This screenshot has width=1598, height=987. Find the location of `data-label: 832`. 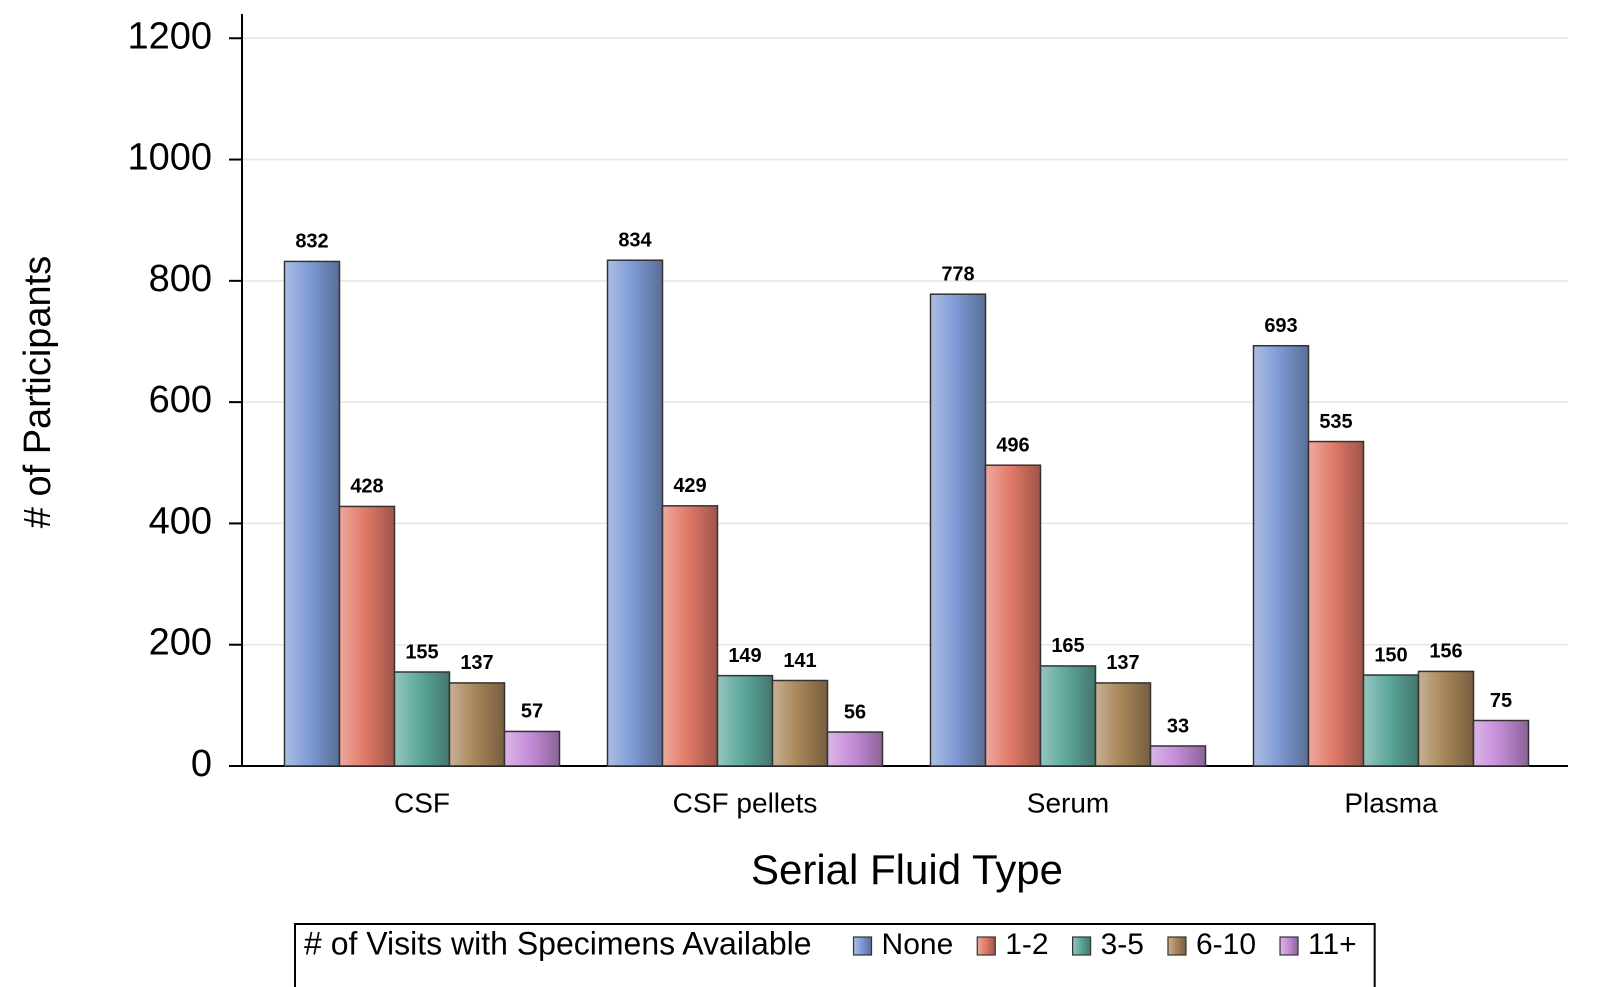

data-label: 832 is located at coordinates (311, 242).